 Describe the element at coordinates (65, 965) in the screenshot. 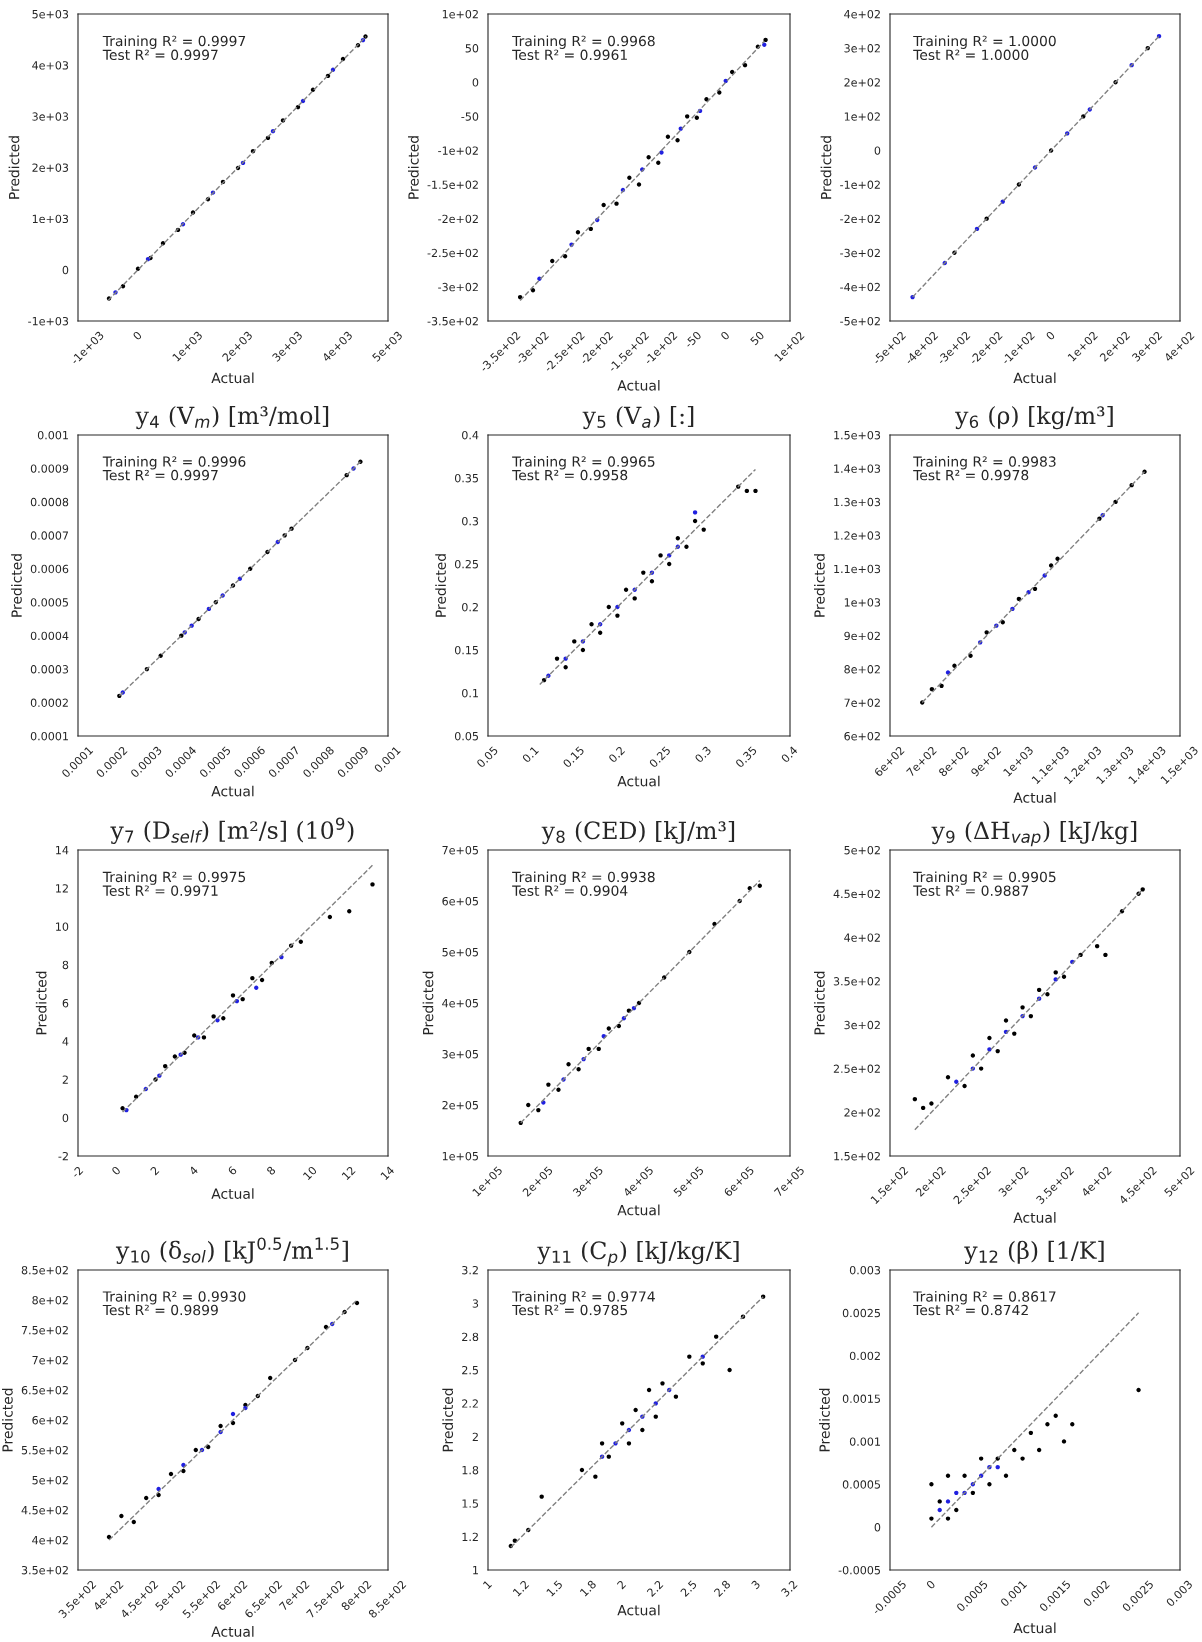

I see `y-tick-label: 8` at that location.